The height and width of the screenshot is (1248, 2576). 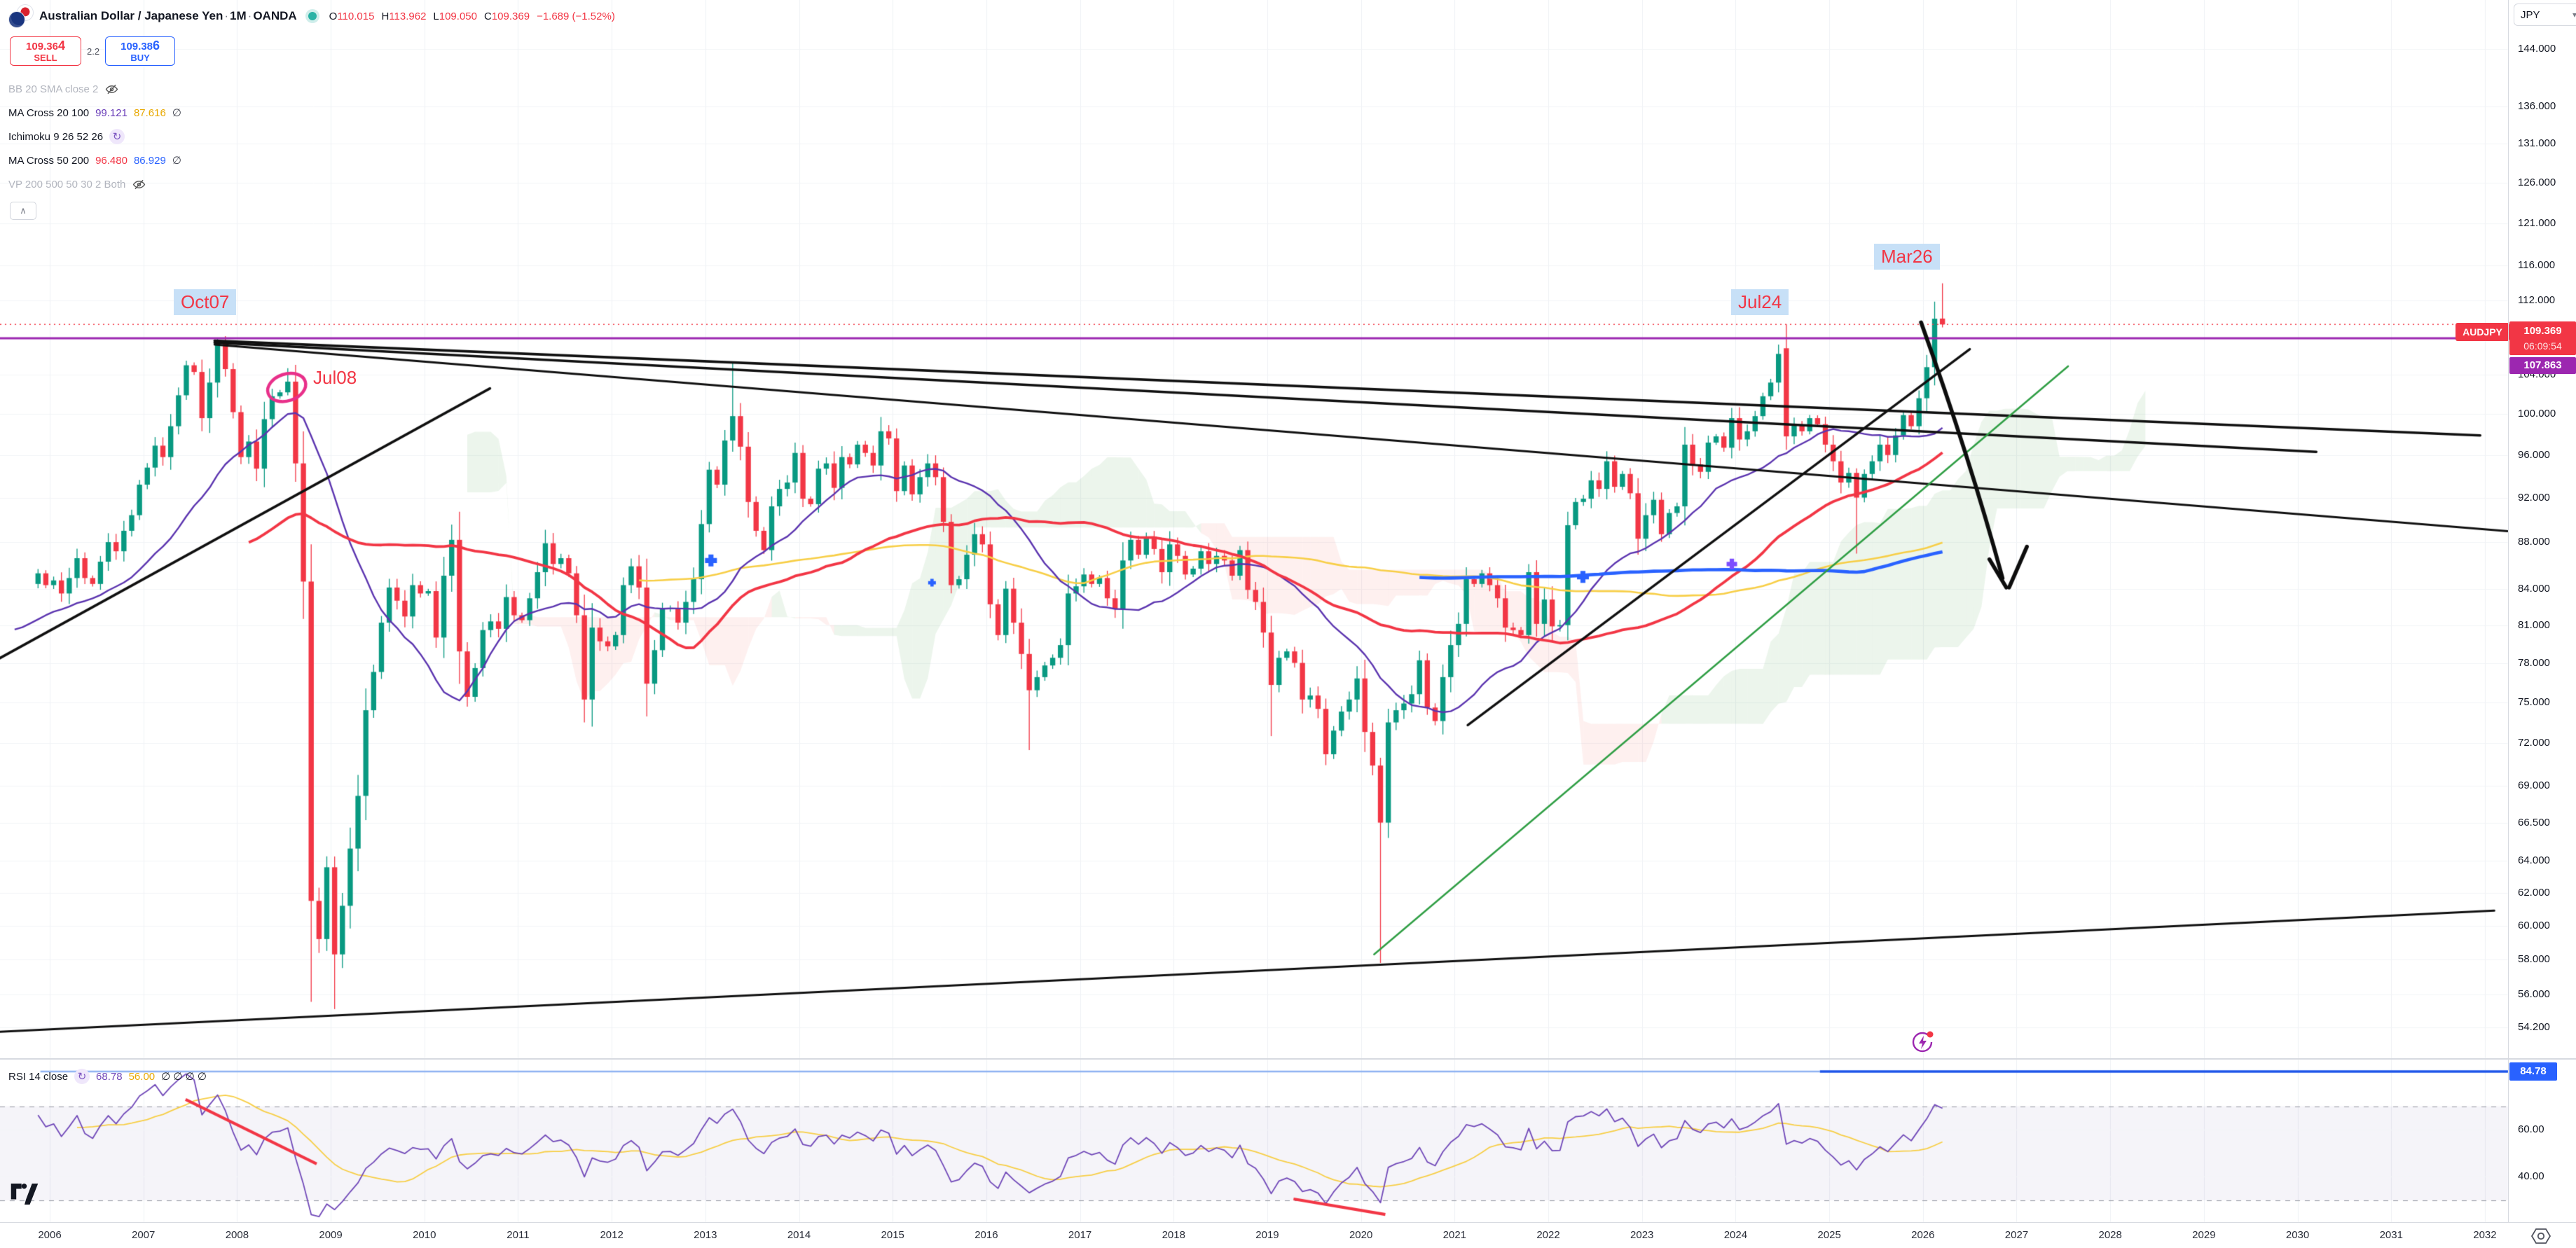 What do you see at coordinates (1361, 1235) in the screenshot?
I see `year-label-2020: 2020` at bounding box center [1361, 1235].